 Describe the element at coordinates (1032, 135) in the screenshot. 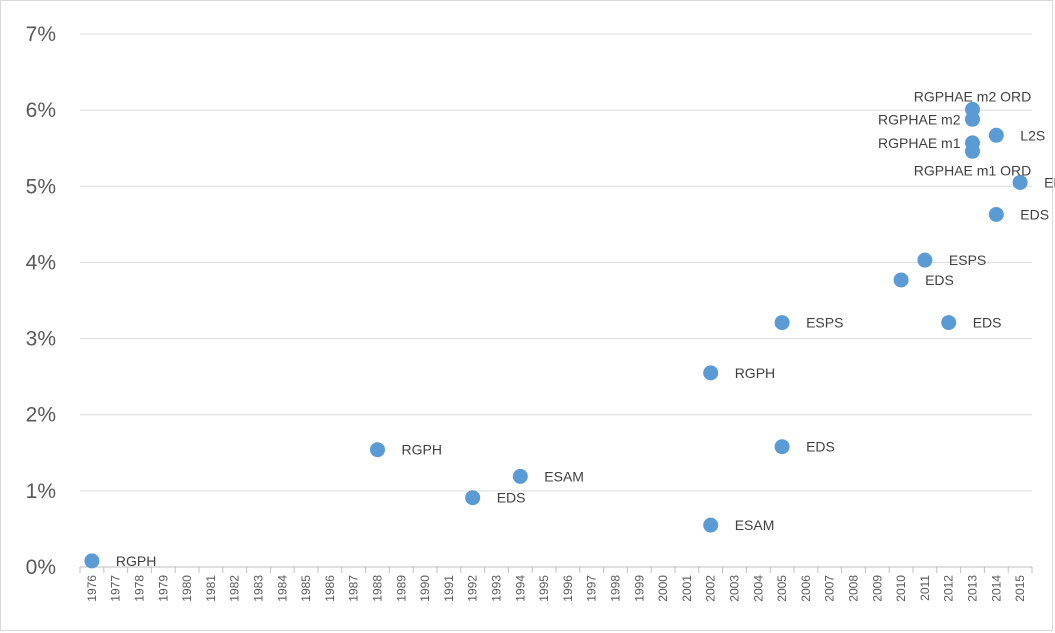

I see `data-label: L2S` at that location.